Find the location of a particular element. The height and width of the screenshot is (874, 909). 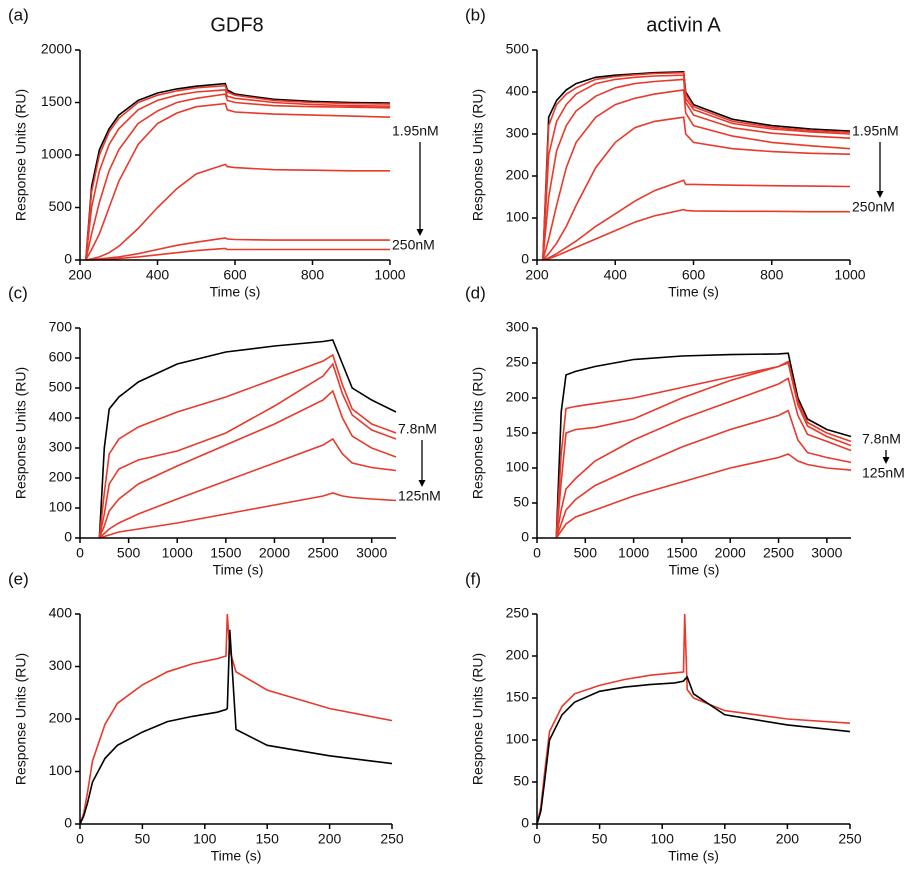

annotation: 1.95nM is located at coordinates (415, 131).